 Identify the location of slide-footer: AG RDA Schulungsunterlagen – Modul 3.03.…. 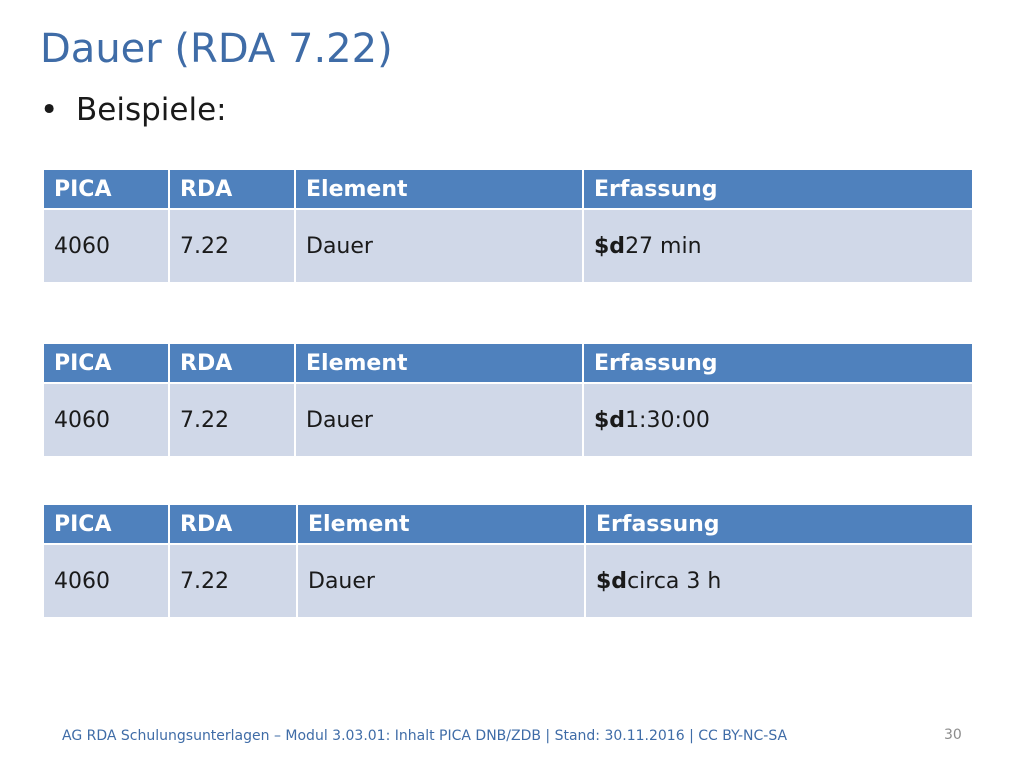
(425, 736).